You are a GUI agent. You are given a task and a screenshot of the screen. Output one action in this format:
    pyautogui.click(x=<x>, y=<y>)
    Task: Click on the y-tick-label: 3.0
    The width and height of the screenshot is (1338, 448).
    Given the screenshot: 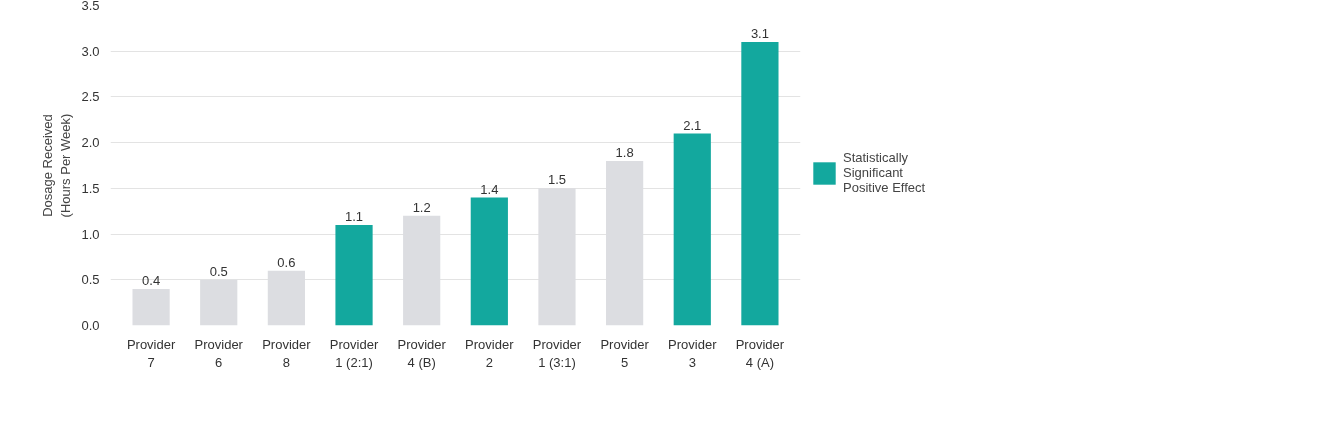 What is the action you would take?
    pyautogui.click(x=90, y=51)
    